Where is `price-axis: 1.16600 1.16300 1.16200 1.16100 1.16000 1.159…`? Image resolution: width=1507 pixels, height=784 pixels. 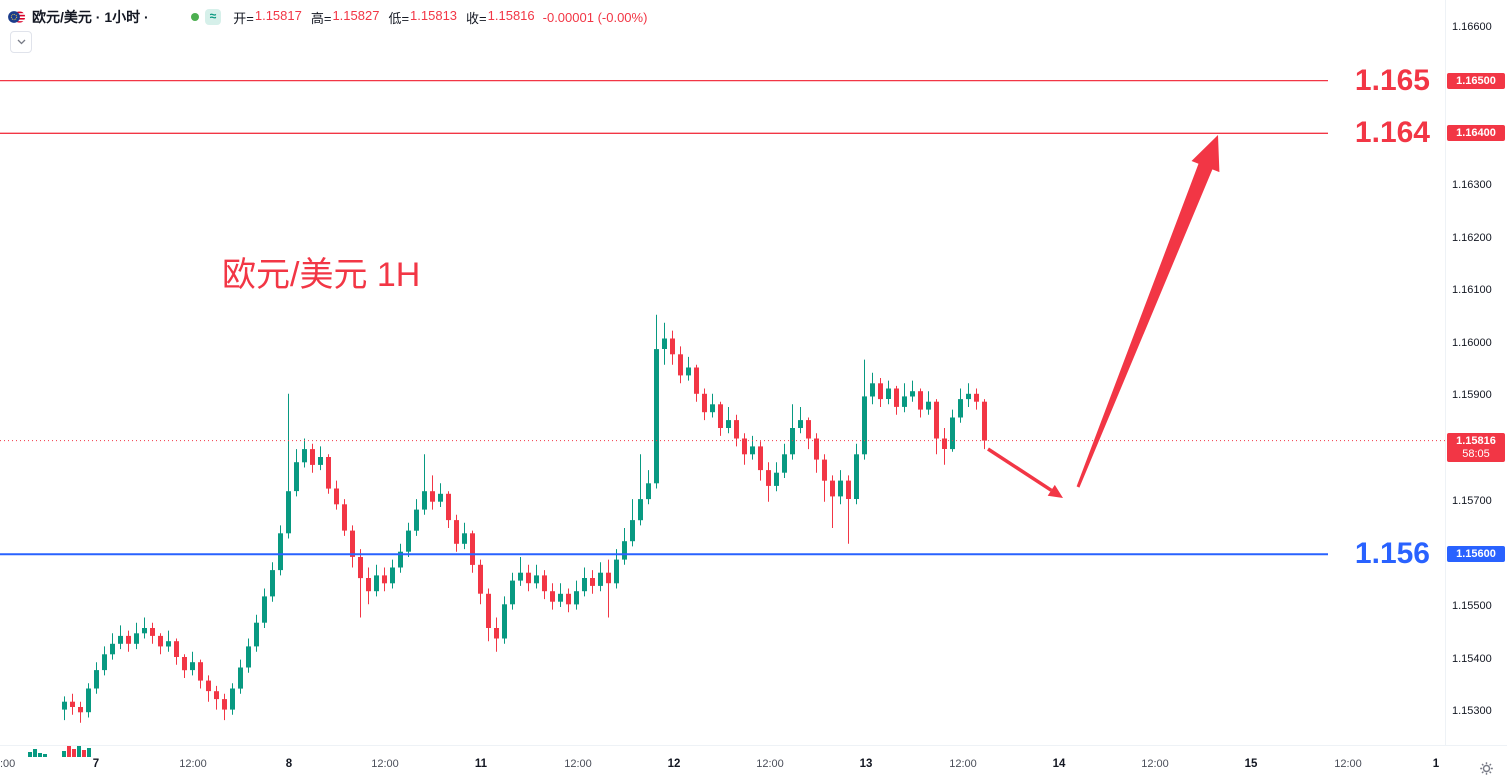
price-axis: 1.16600 1.16300 1.16200 1.16100 1.16000 1.159… is located at coordinates (1476, 372).